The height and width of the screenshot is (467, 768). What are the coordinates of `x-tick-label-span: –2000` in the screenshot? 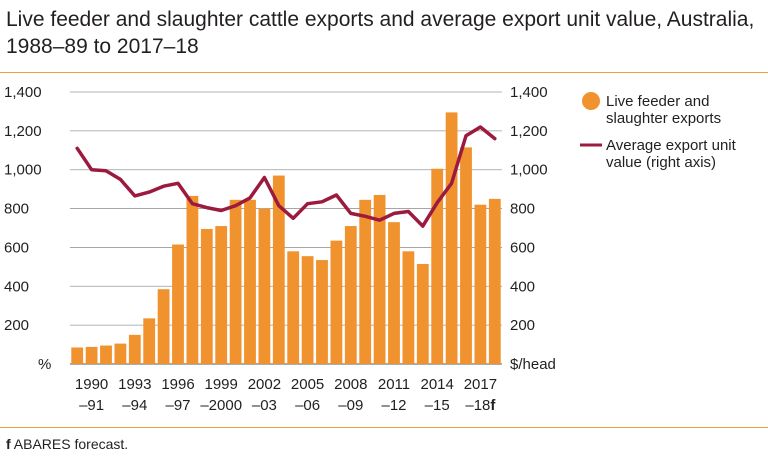 It's located at (221, 405).